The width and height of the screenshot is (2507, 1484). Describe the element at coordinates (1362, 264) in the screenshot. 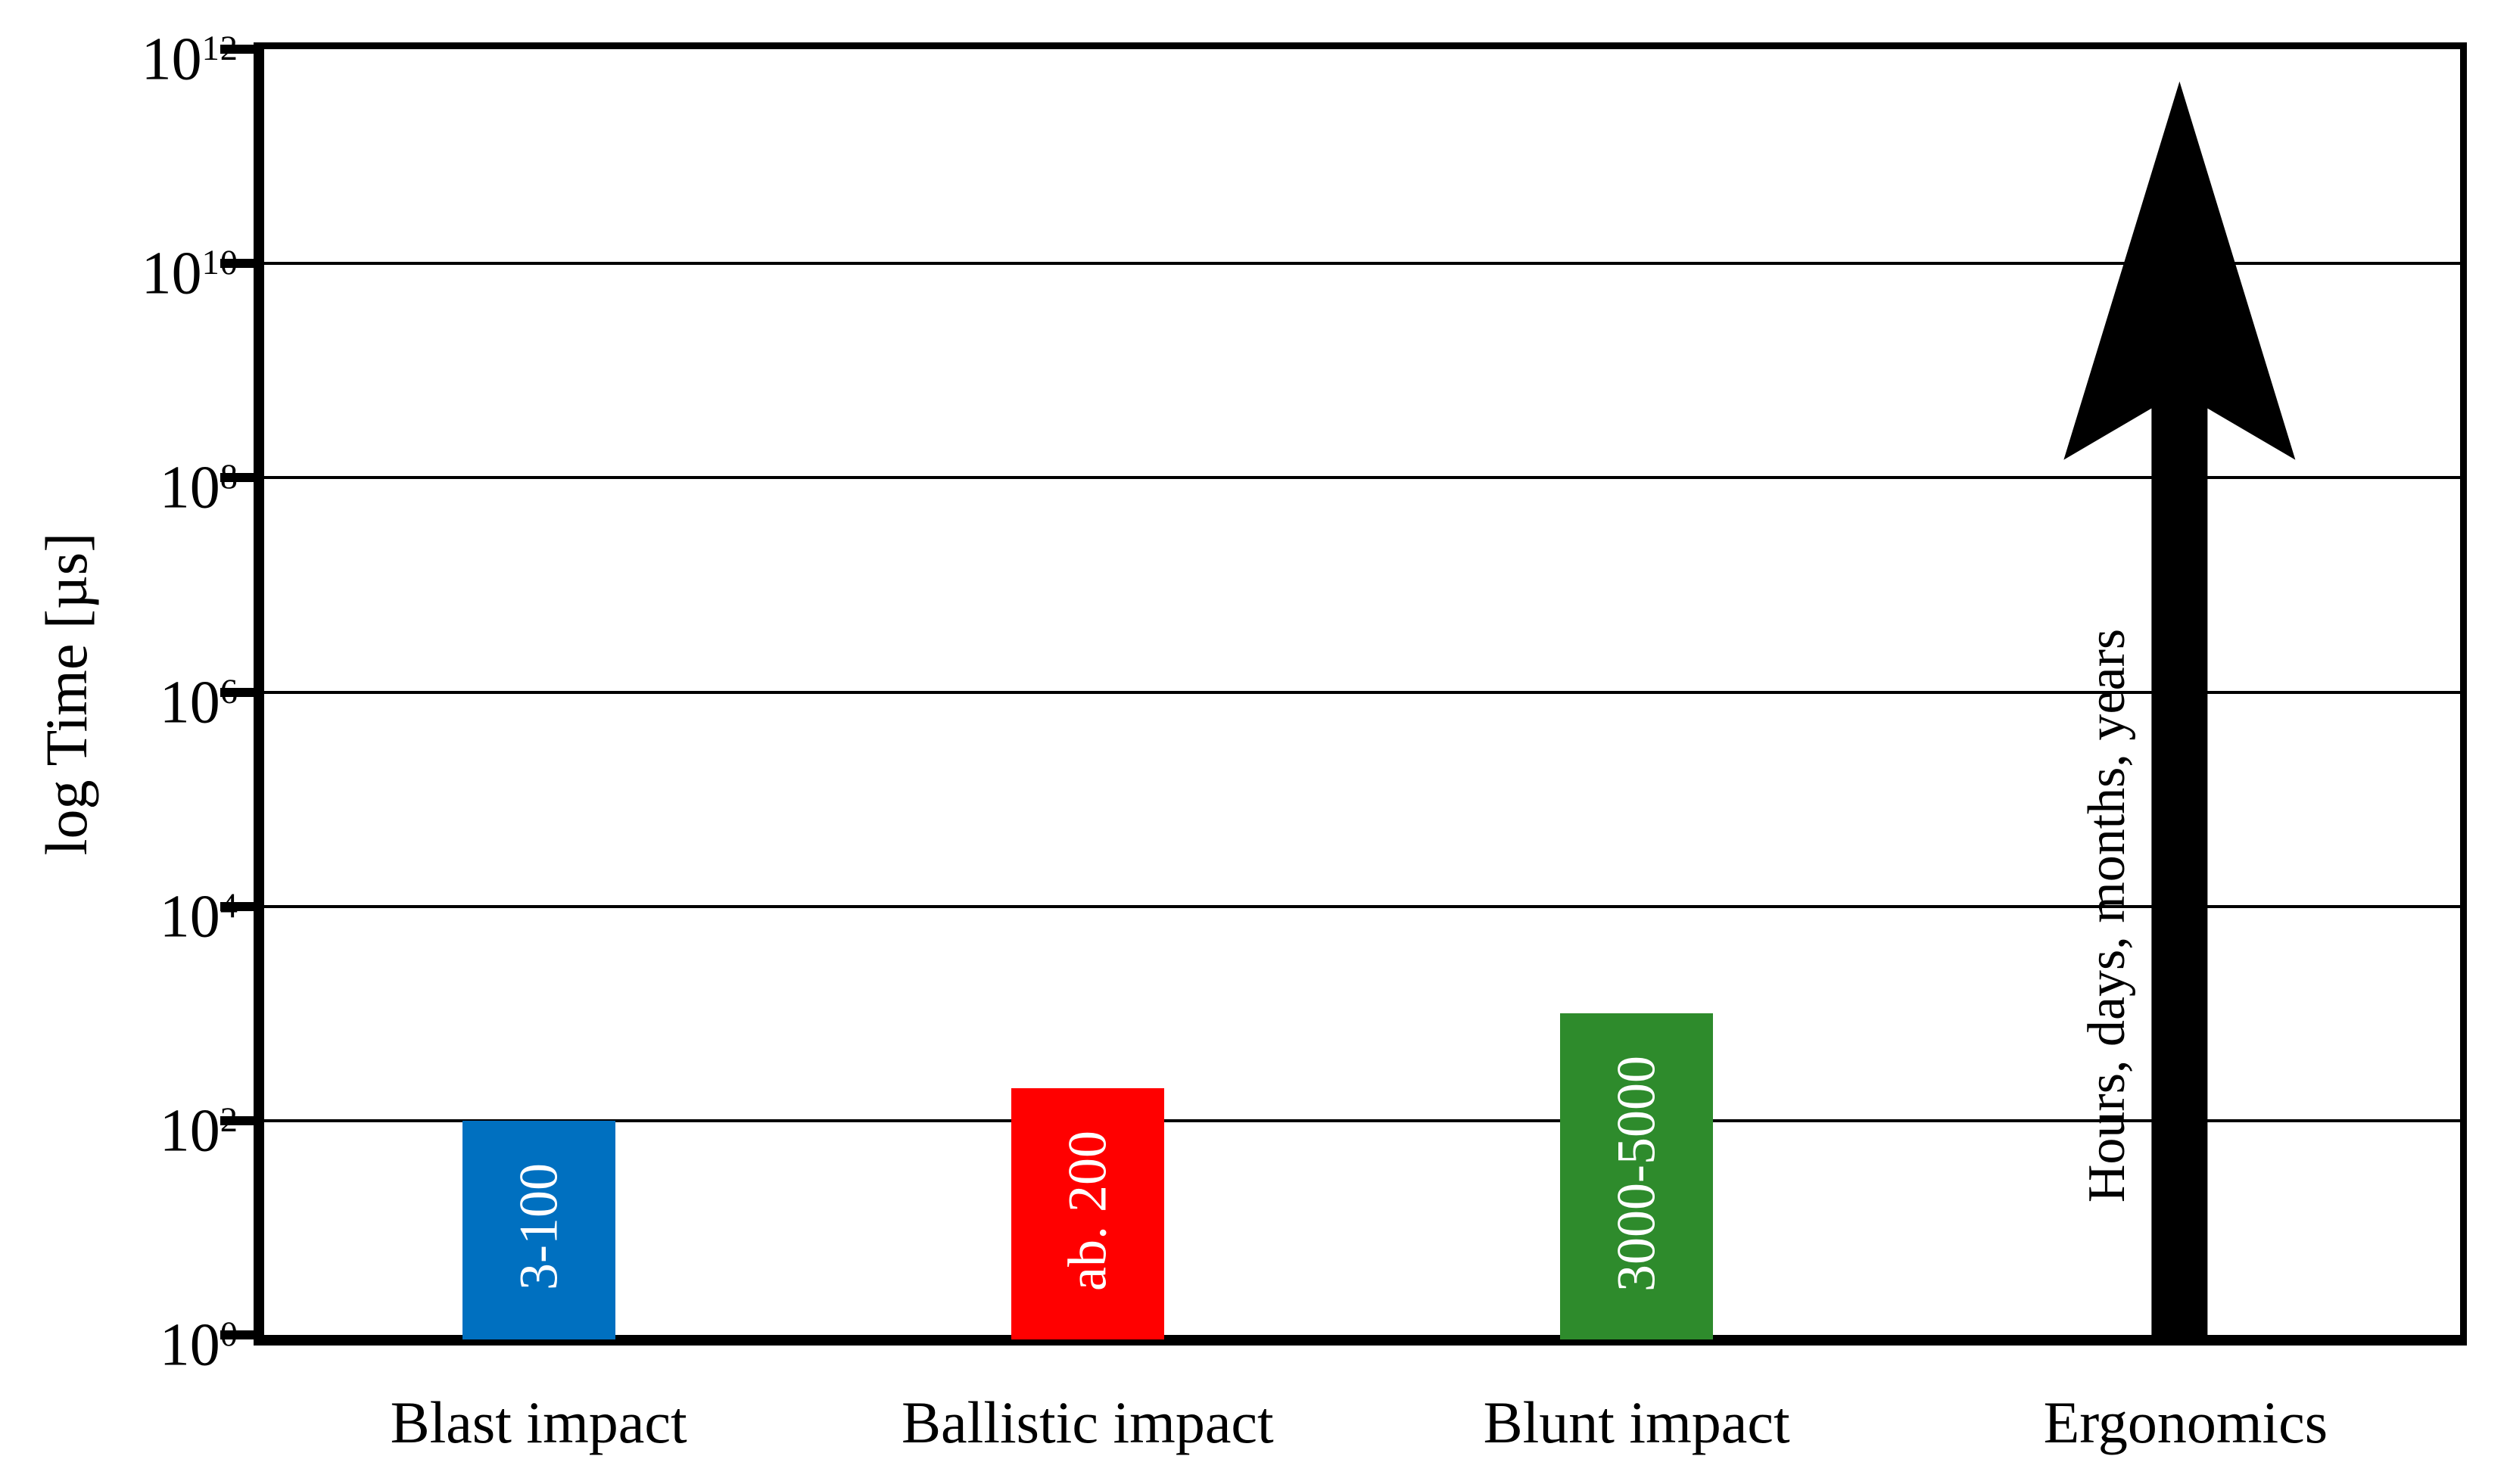

I see `gridline-10e10` at that location.